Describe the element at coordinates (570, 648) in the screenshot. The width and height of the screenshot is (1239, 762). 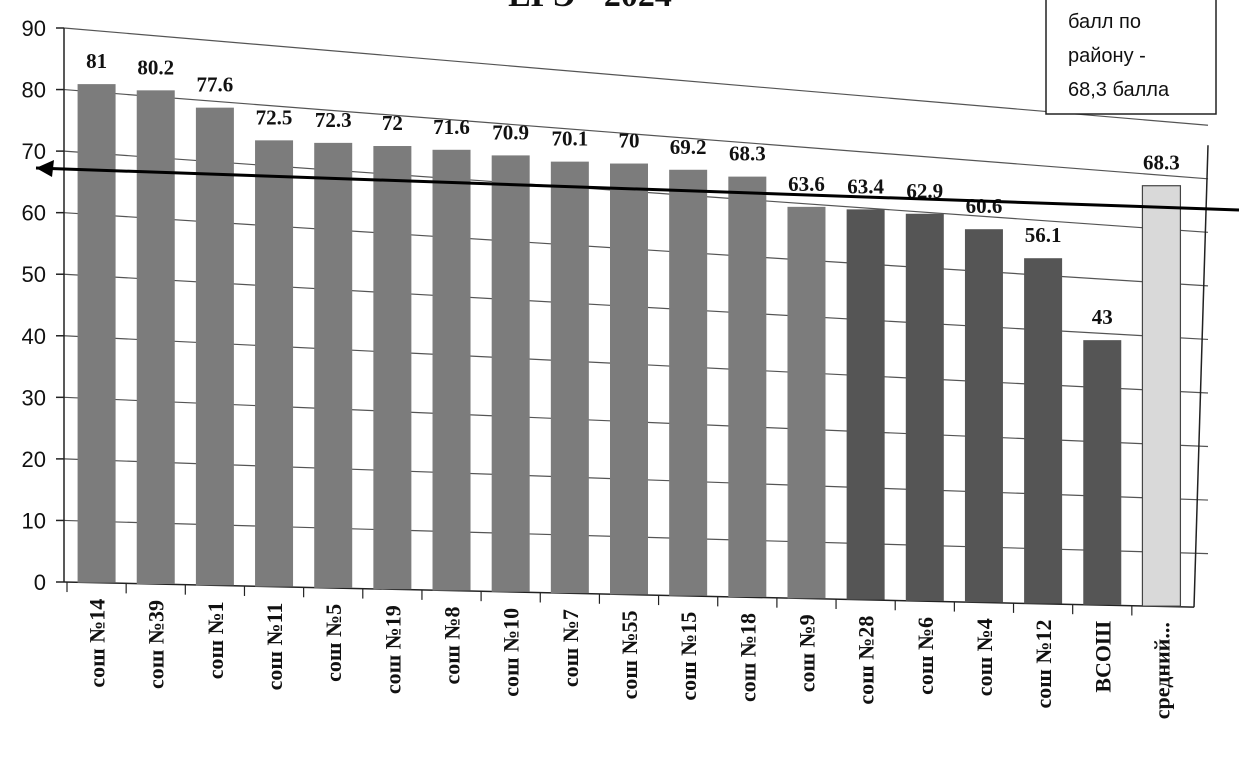
I see `x-category-label: сош №7` at that location.